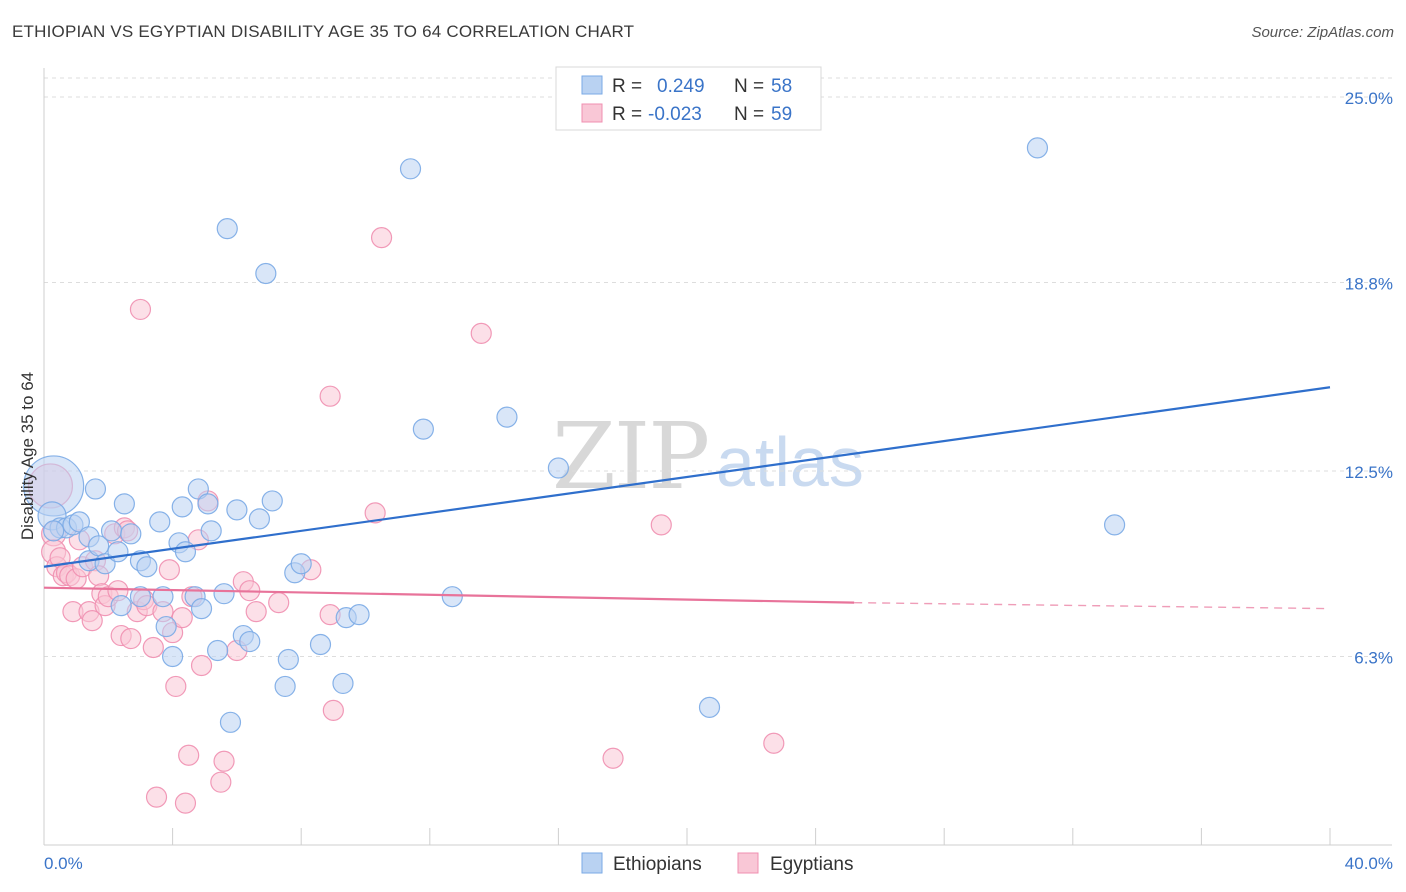  Describe the element at coordinates (630, 456) in the screenshot. I see `watermark-zip: ZIP` at that location.